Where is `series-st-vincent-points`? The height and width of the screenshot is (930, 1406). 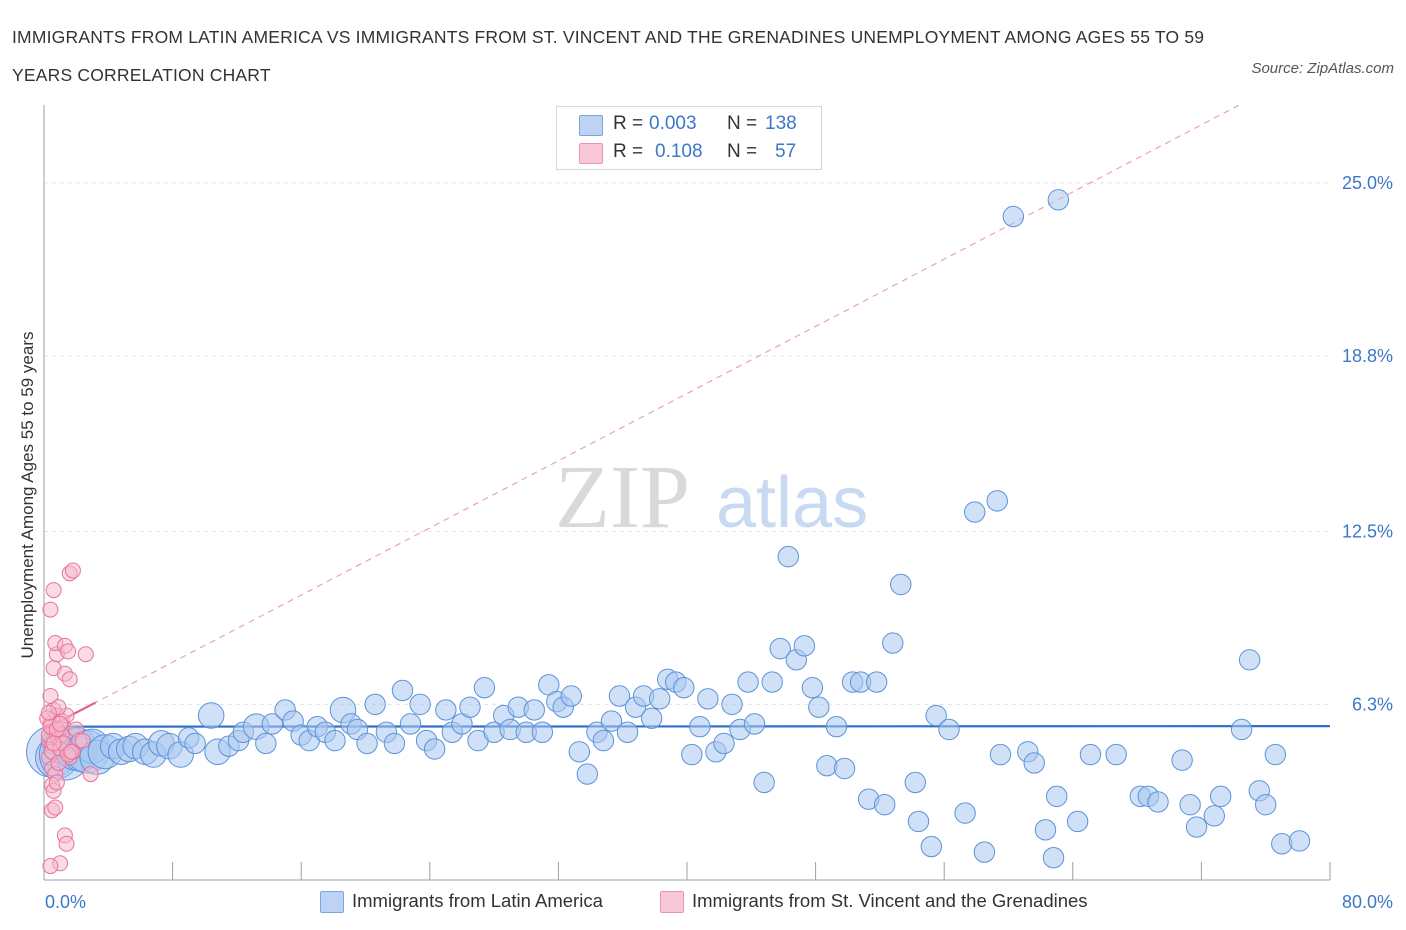
series-st-vincent-points is located at coordinates (69, 718).